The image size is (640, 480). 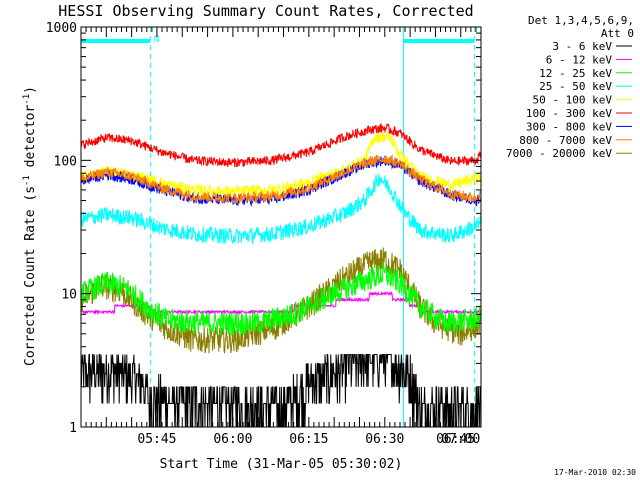 I want to click on legend-entry-label: 6 - 12 keV, so click(x=579, y=59).